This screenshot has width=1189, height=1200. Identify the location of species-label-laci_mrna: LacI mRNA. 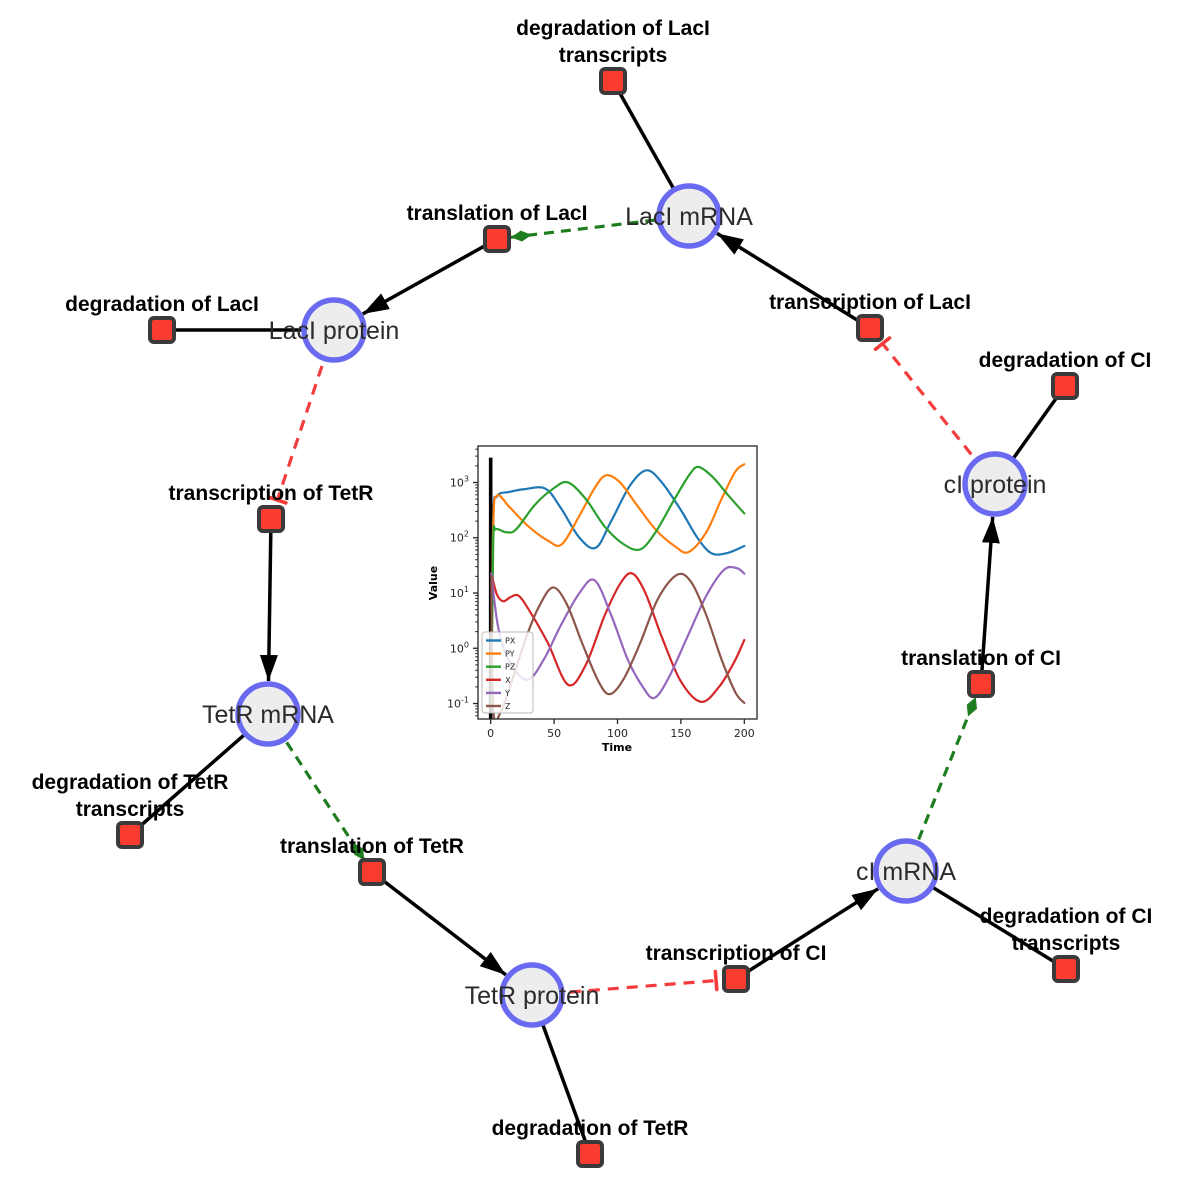
(689, 217).